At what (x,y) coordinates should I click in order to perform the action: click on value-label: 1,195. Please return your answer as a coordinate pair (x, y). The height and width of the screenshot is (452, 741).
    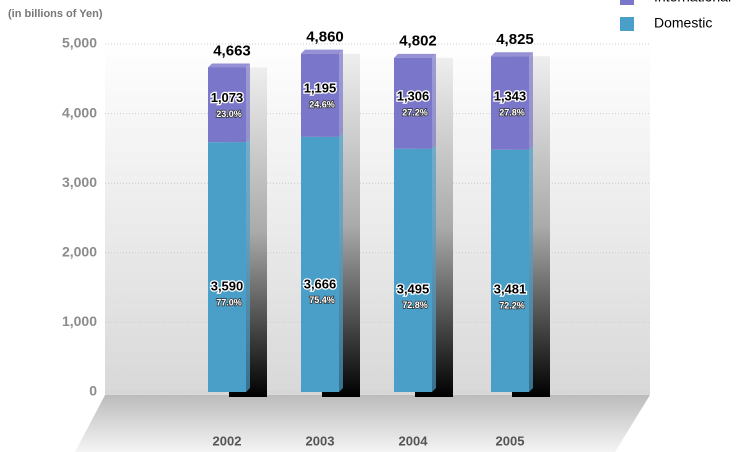
    Looking at the image, I should click on (320, 88).